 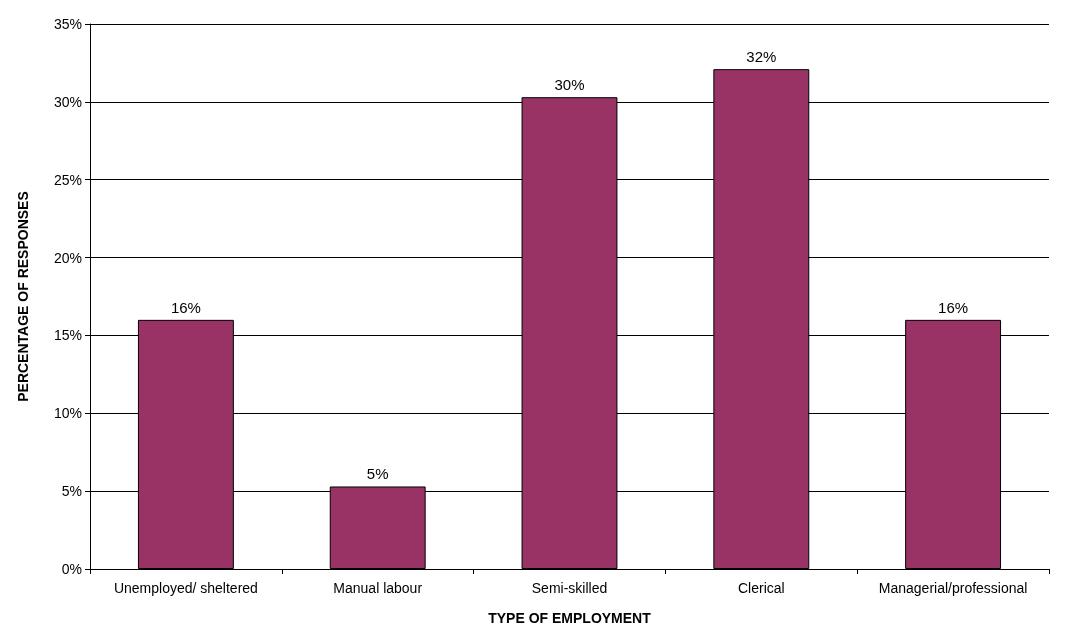 I want to click on x-tick-label: Manual labour, so click(x=378, y=588).